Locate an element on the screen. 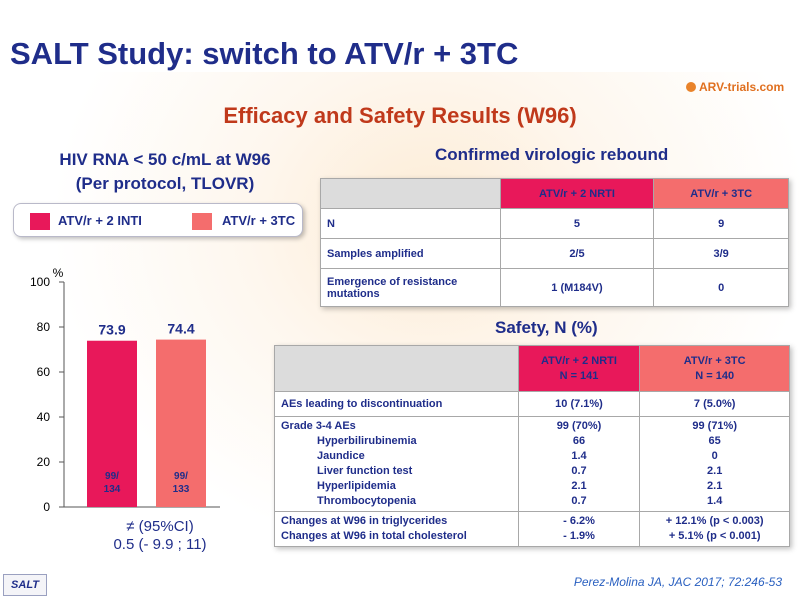 This screenshot has width=800, height=600. table-header-row: ATV/r + 2 NRTI ATV/r + 3TC is located at coordinates (554, 193).